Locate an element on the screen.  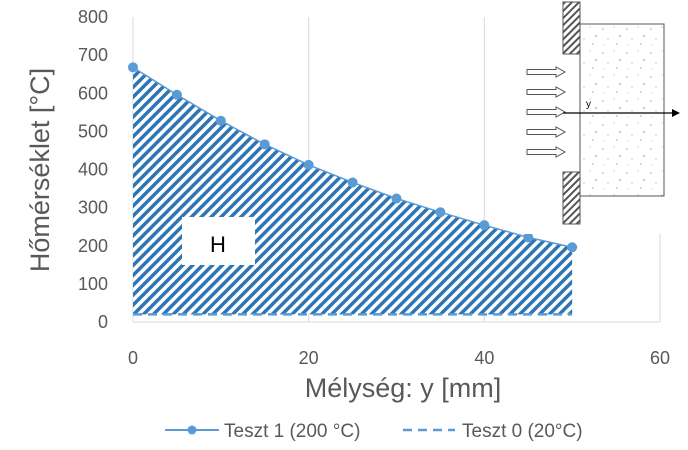
y-tick-label-700: 700 is located at coordinates (93, 55).